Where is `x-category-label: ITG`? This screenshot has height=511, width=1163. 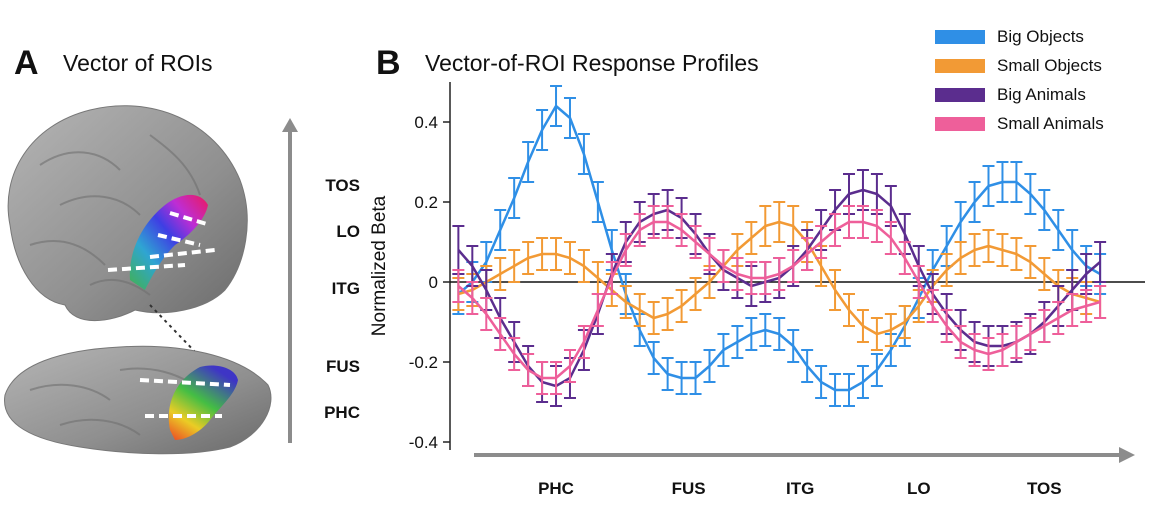
x-category-label: ITG is located at coordinates (800, 488).